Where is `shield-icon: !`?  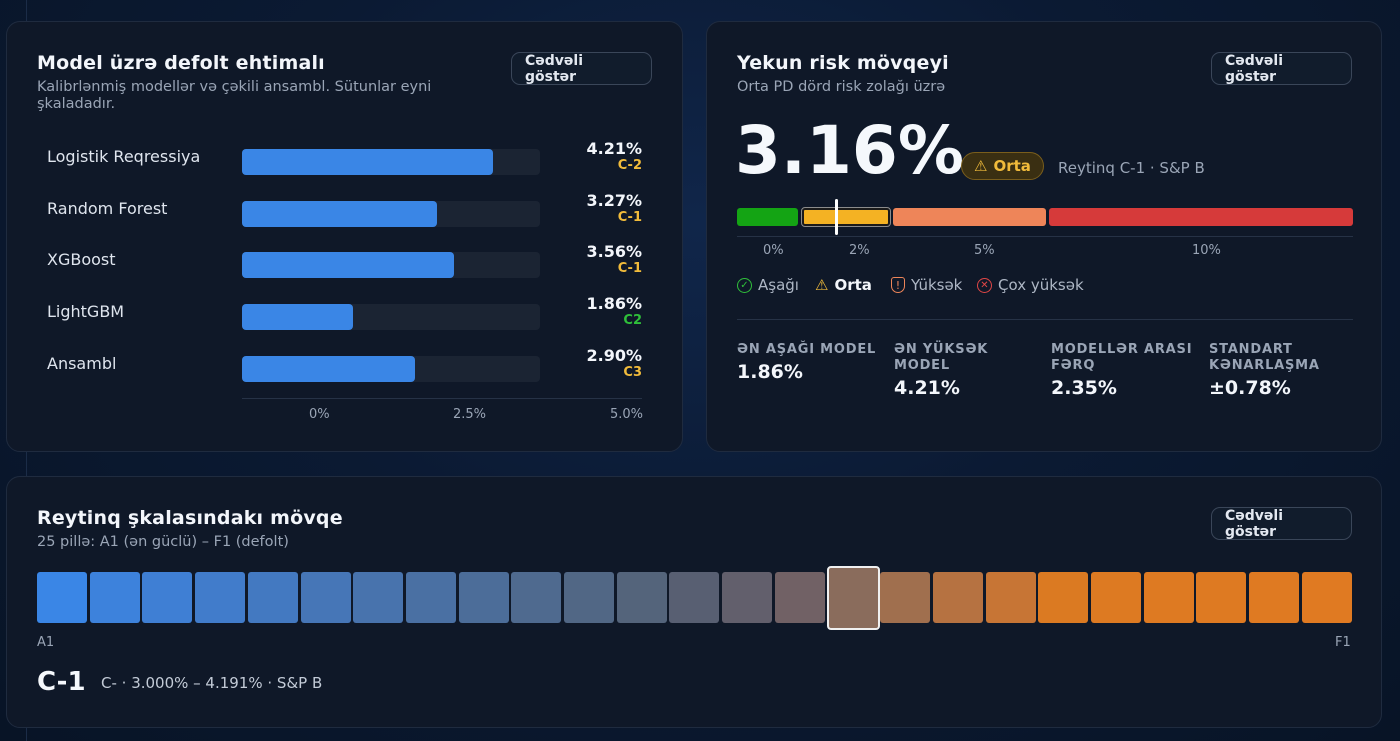
shield-icon: ! is located at coordinates (898, 285).